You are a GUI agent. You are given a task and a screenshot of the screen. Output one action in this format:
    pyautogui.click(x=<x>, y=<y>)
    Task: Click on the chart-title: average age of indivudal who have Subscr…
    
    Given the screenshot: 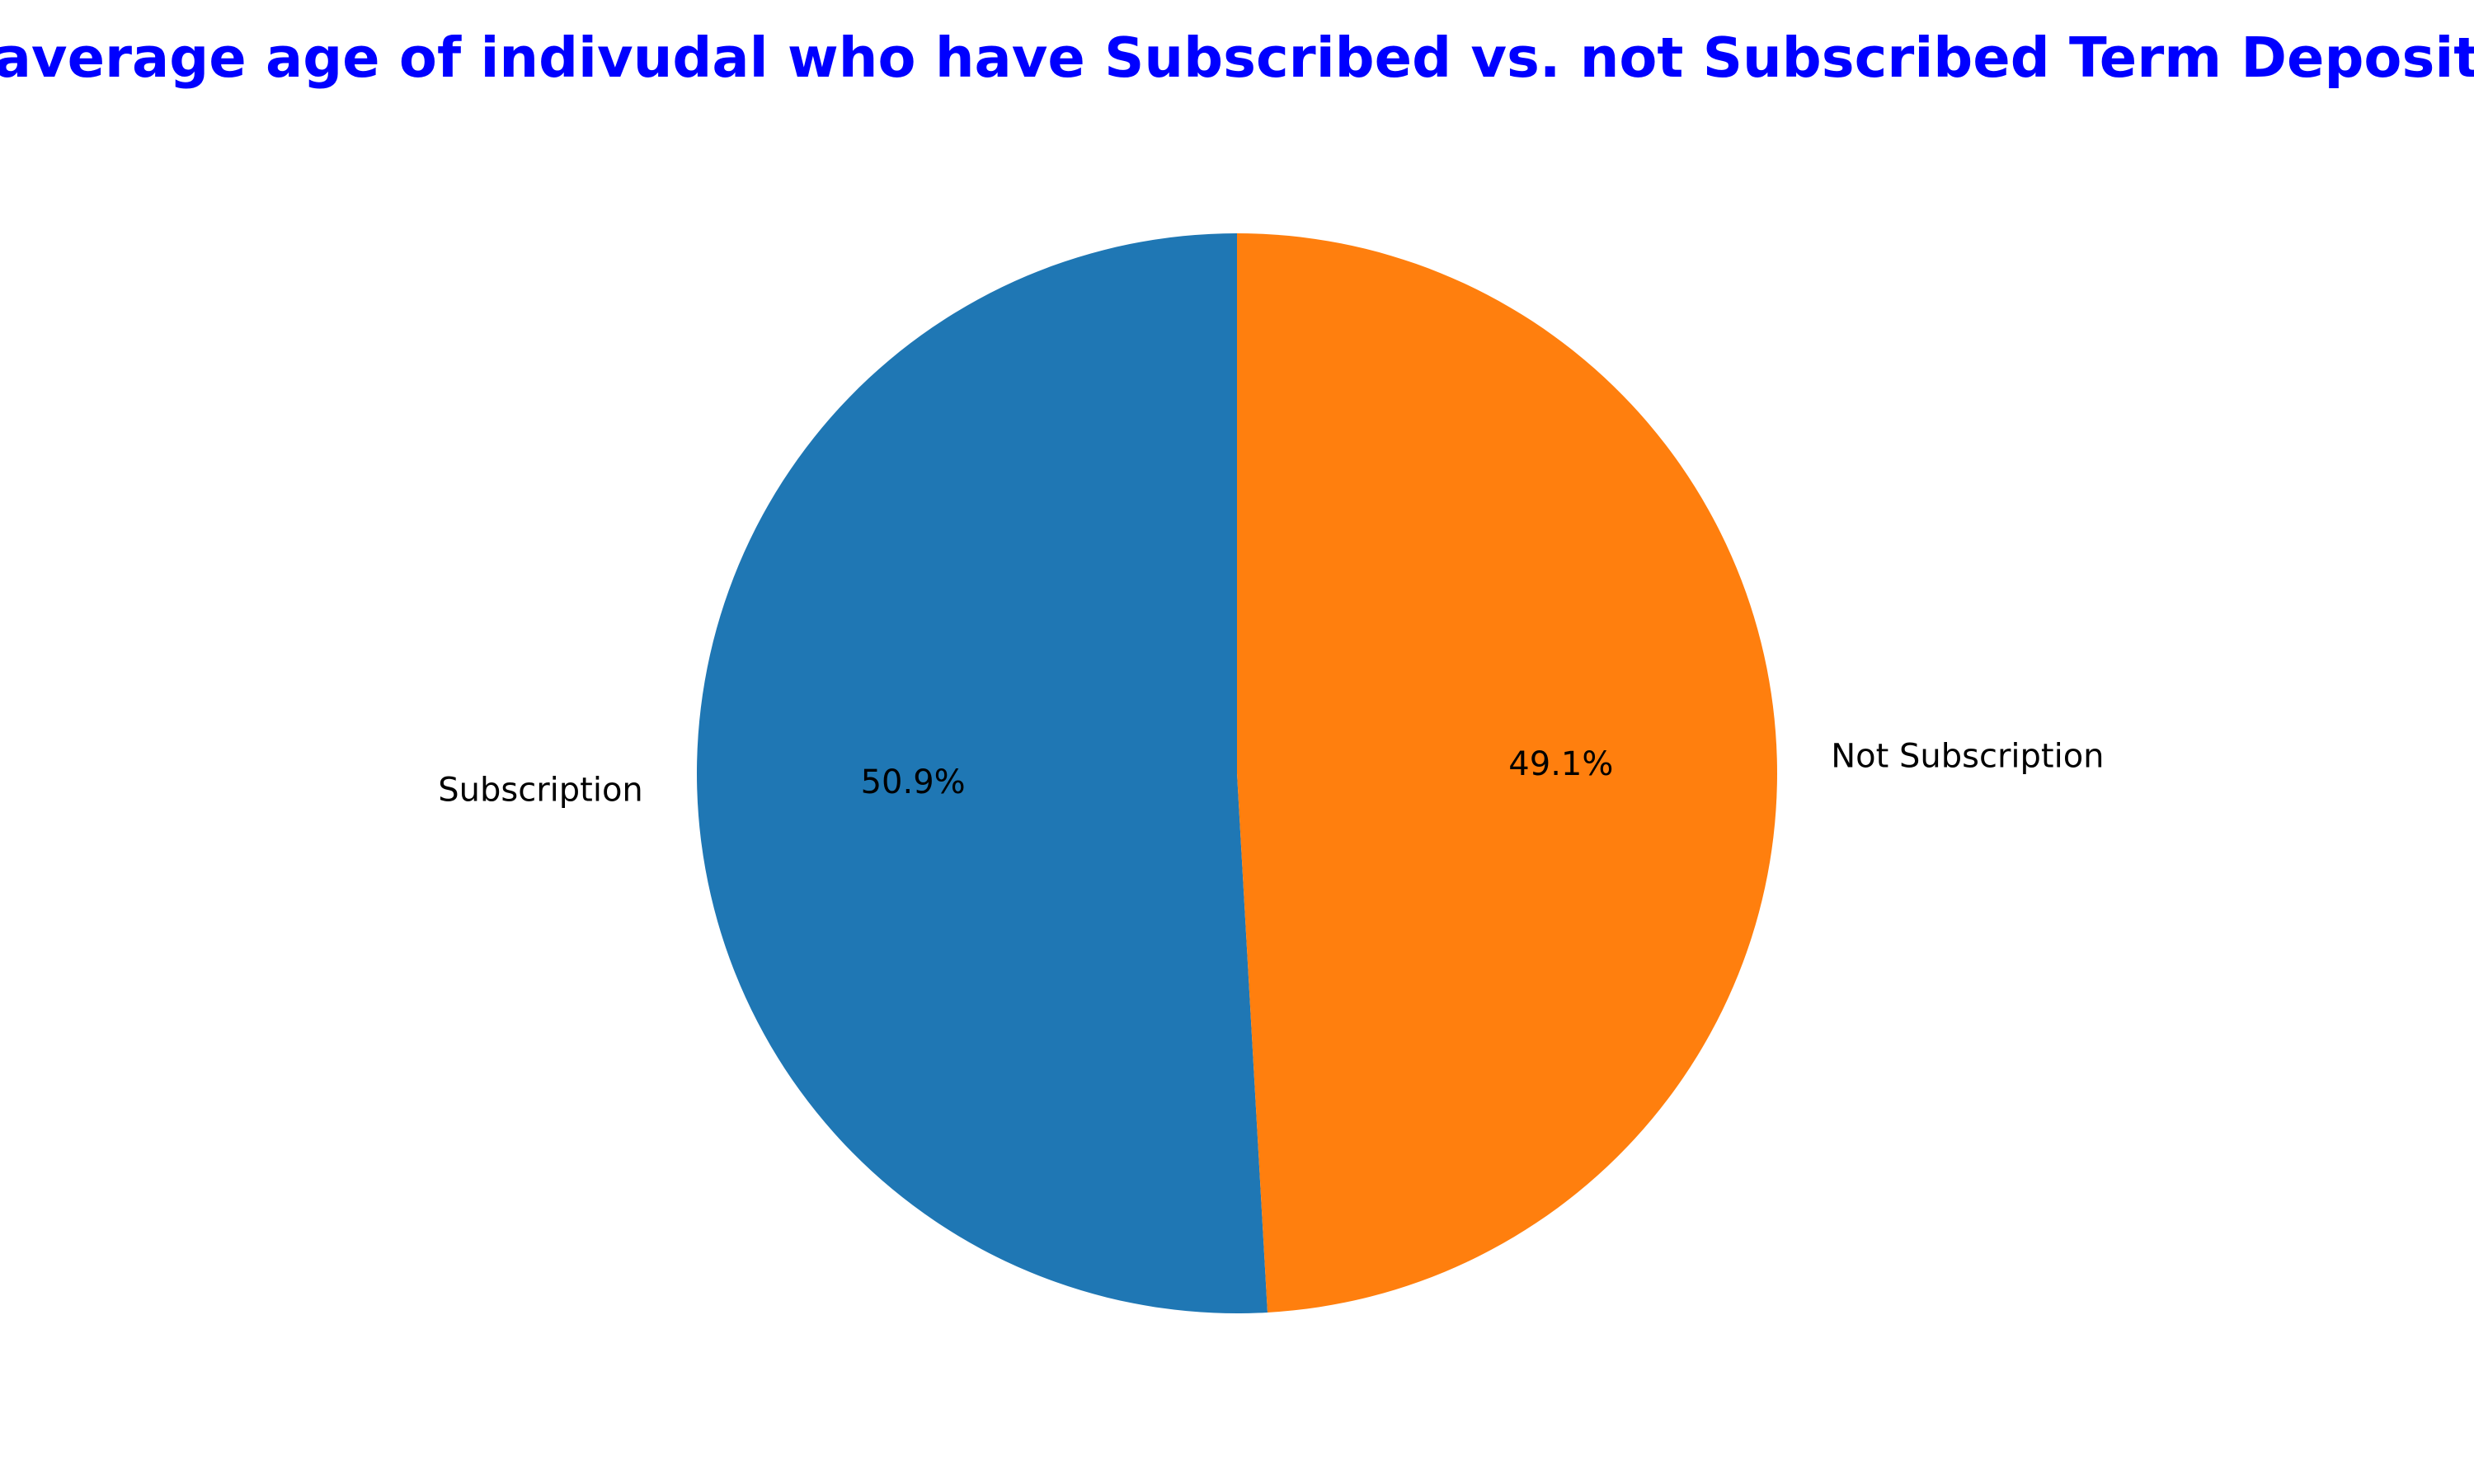 What is the action you would take?
    pyautogui.click(x=1237, y=58)
    